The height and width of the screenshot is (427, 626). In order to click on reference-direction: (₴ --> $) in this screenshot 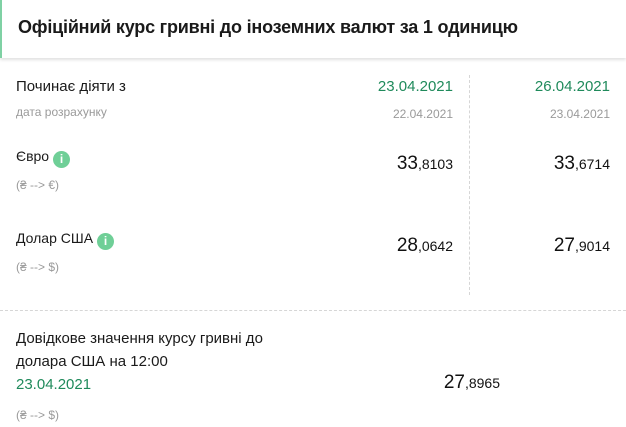, I will do `click(38, 415)`.